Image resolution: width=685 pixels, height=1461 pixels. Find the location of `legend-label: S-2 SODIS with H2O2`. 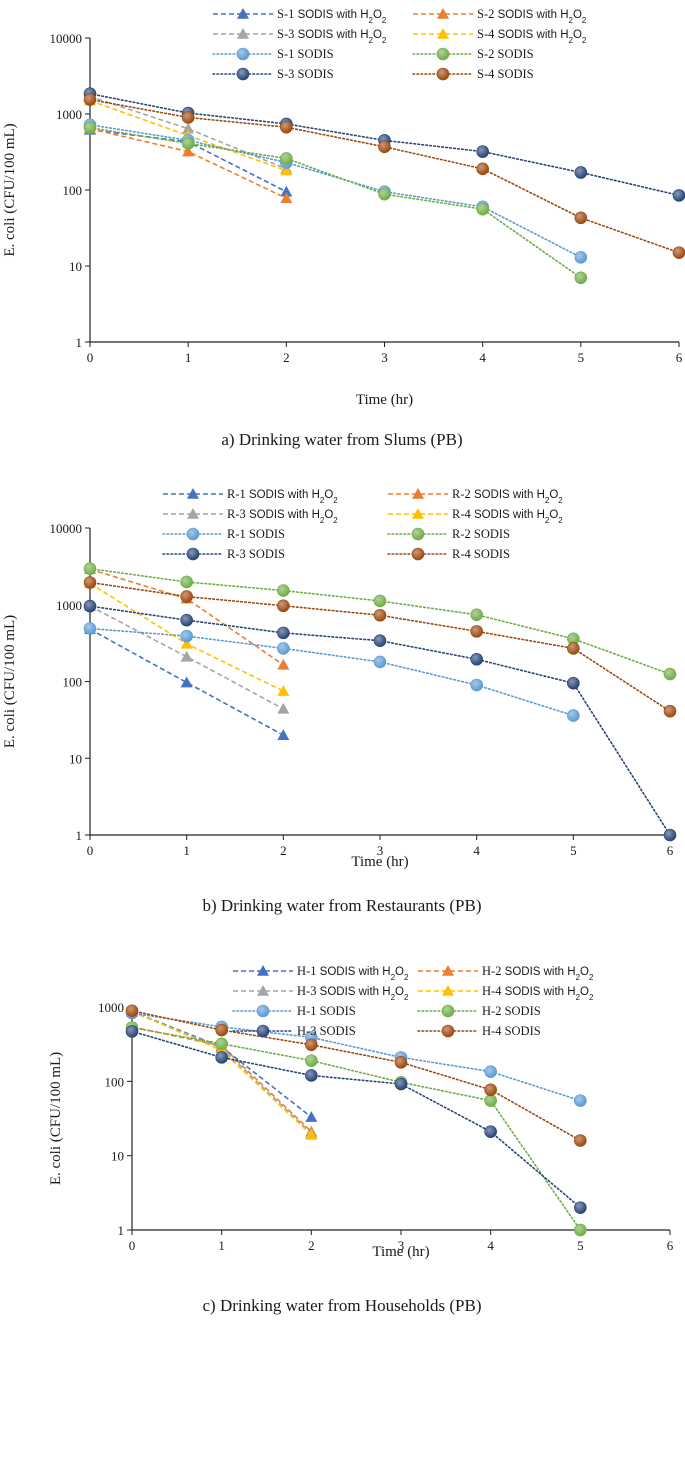

legend-label: S-2 SODIS with H2O2 is located at coordinates (532, 16).